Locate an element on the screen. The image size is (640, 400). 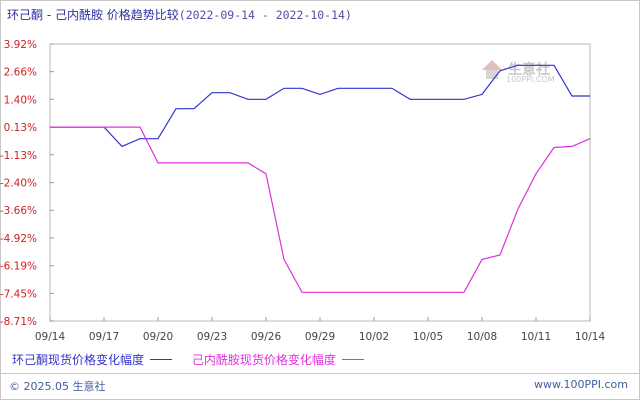
chart-legend: 环己酮现货价格变化幅度 己内酰胺现货价格变化幅度 is located at coordinates (196, 359).